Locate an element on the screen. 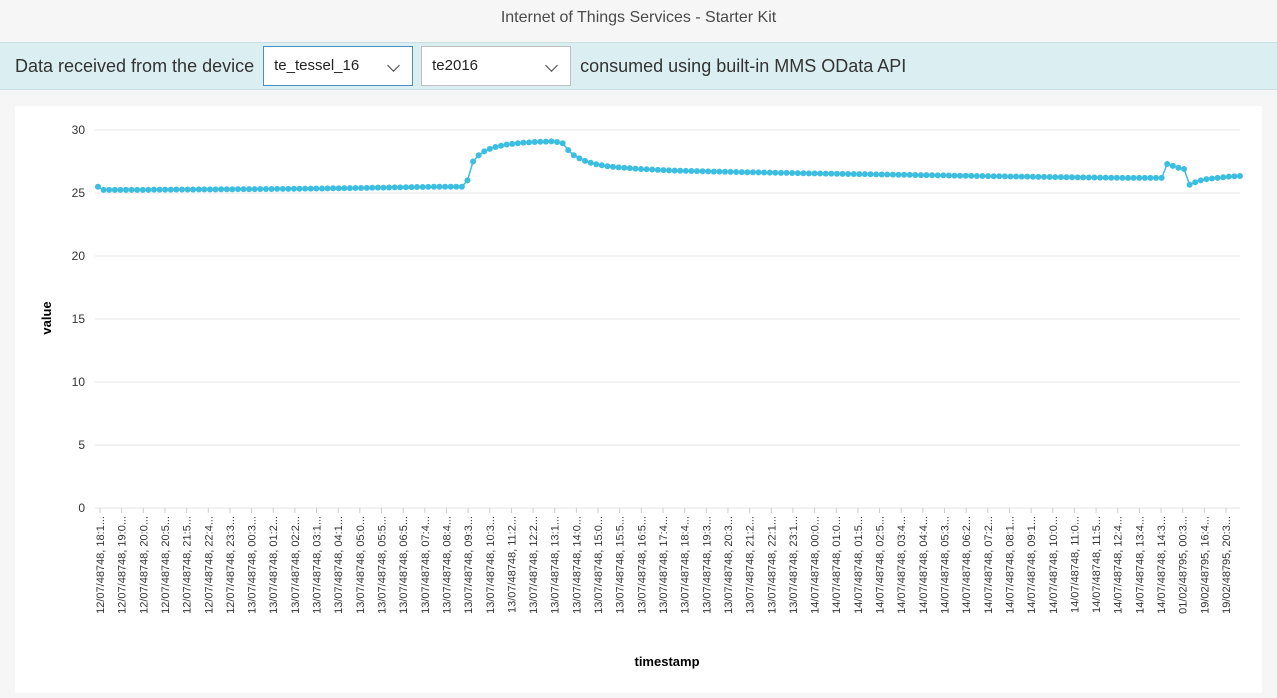  message-type-select: te2016 is located at coordinates (496, 66).